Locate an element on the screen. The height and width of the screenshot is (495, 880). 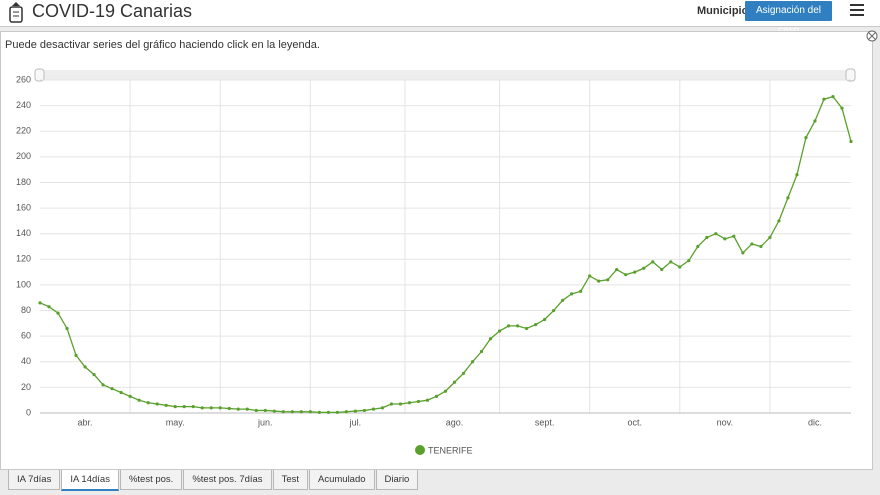
y-tick-label: 160 is located at coordinates (23, 207).